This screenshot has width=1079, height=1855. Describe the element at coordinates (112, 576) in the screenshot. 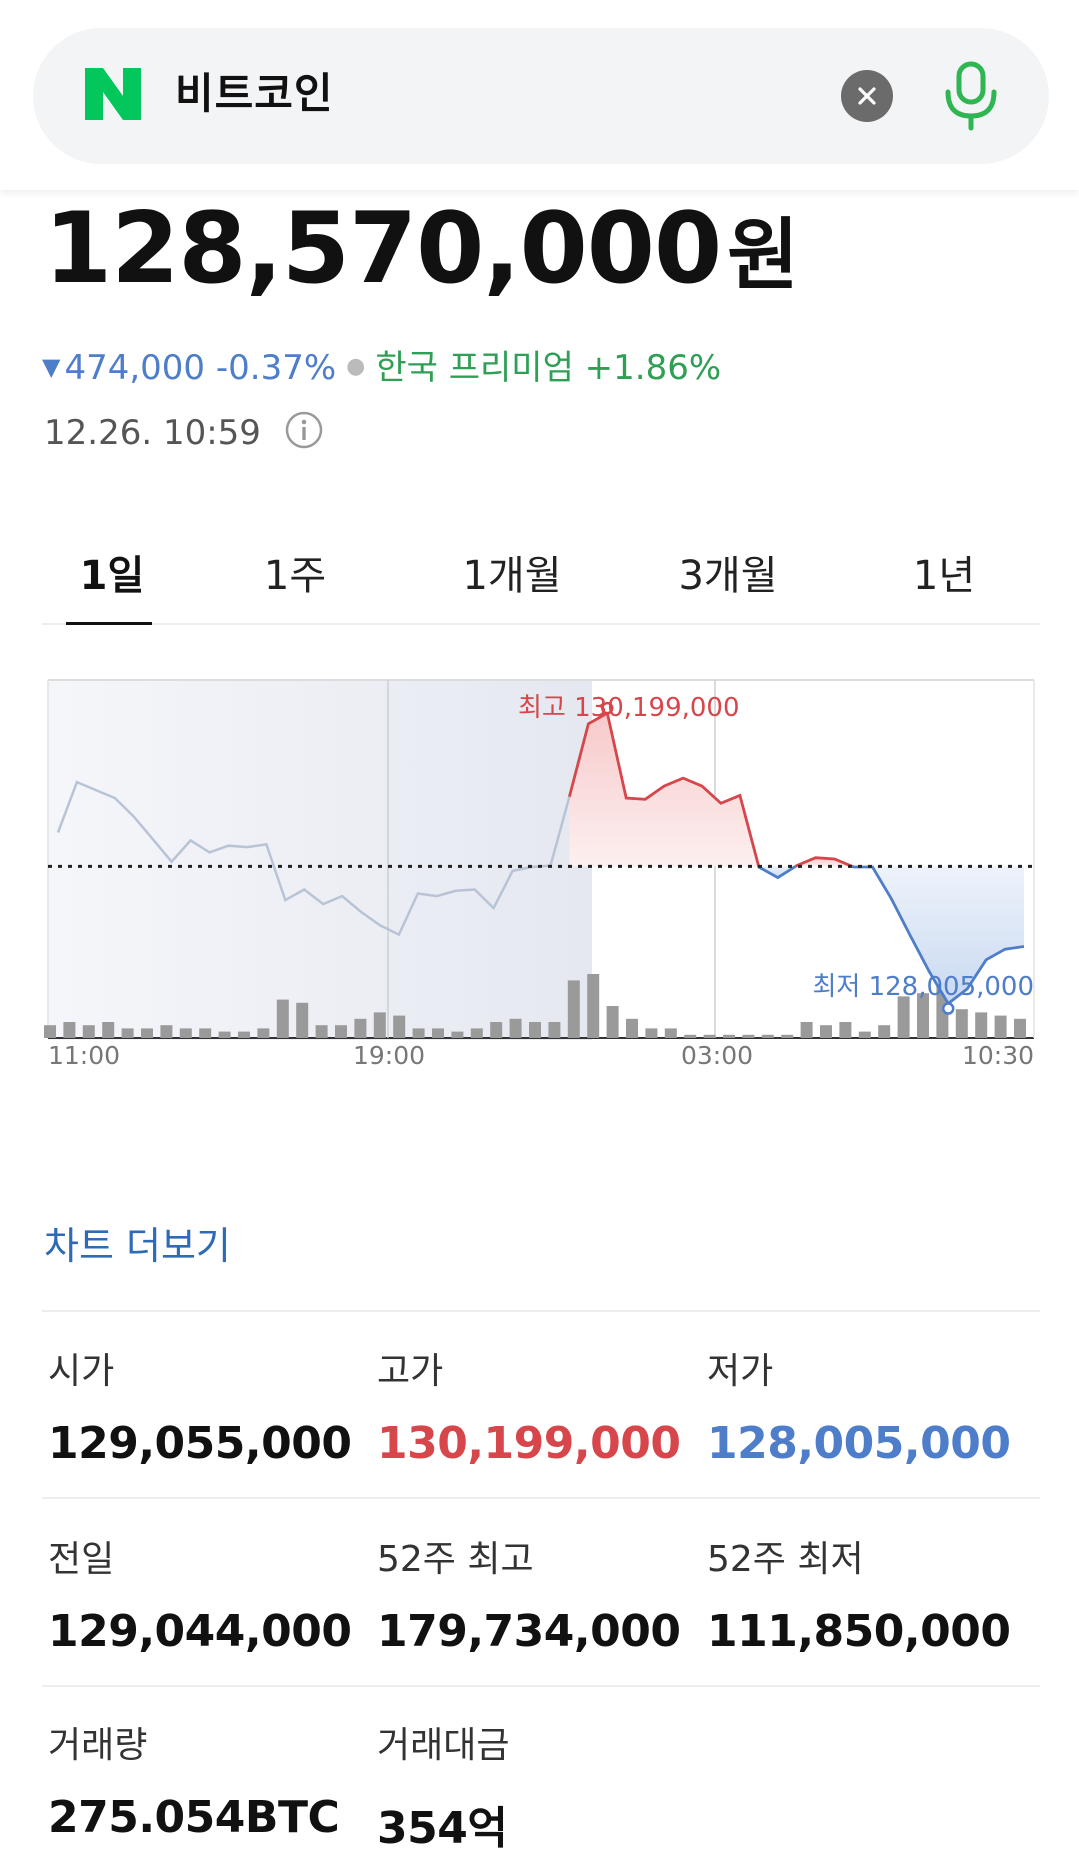

I see `tab-1day: 1일` at that location.